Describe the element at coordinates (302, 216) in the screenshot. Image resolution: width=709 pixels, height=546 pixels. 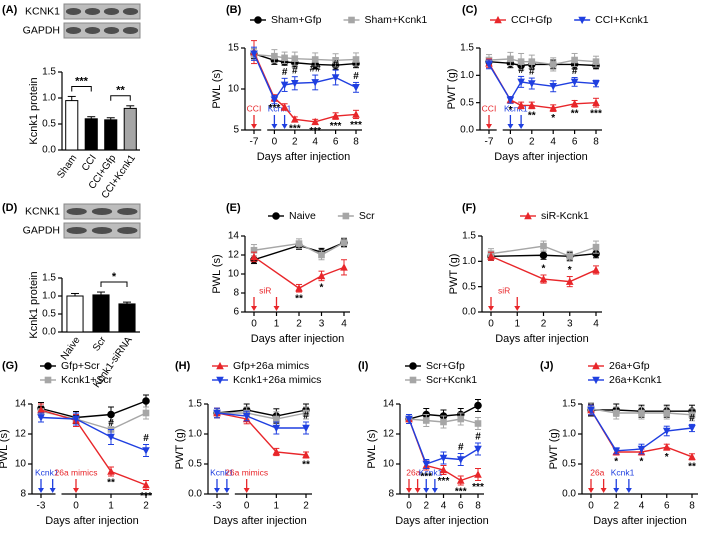
I see `legend-label: Naive` at that location.